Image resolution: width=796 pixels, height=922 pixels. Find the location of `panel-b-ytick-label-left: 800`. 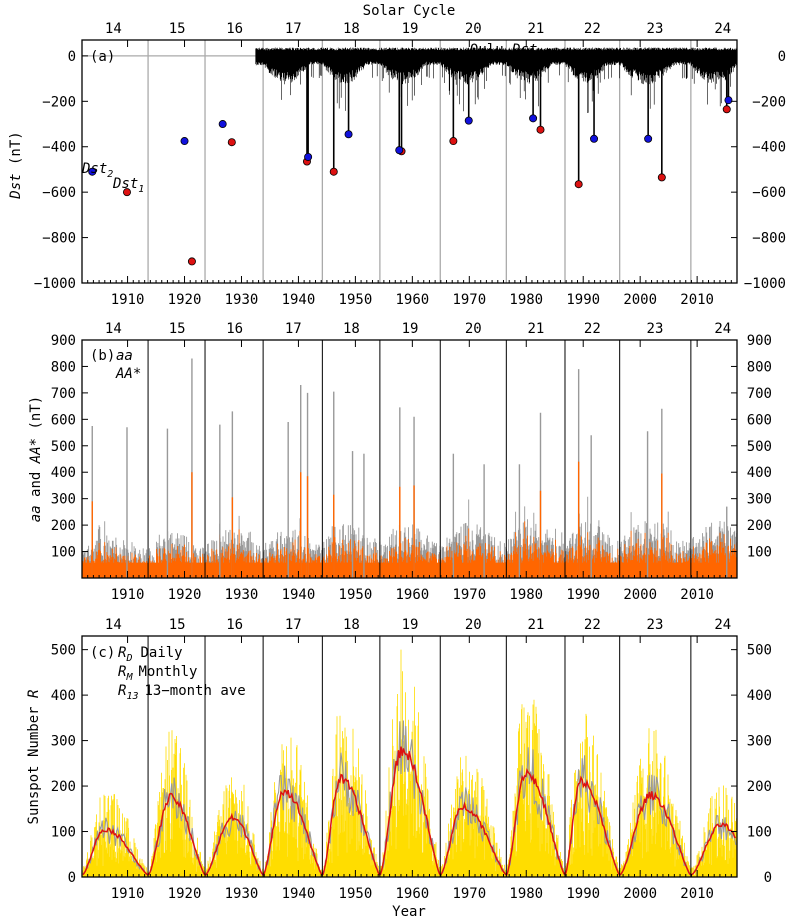

panel-b-ytick-label-left: 800 is located at coordinates (63, 367).